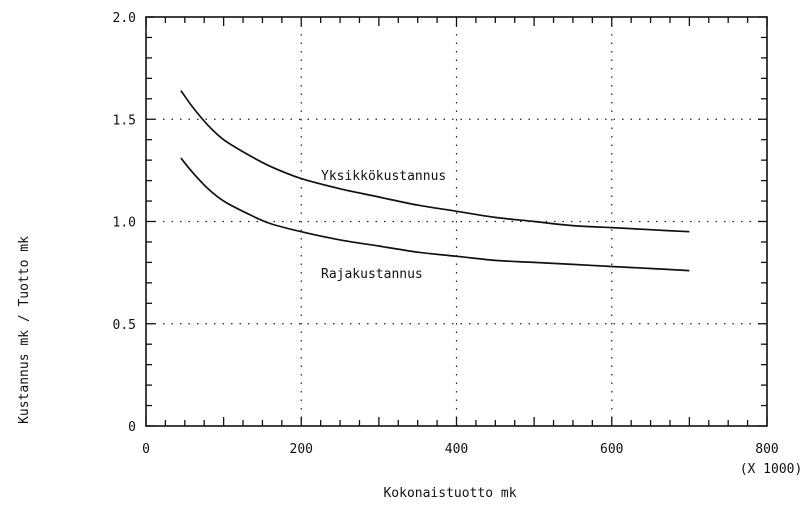 Image resolution: width=807 pixels, height=506 pixels. What do you see at coordinates (301, 449) in the screenshot?
I see `x-tick-label: 200` at bounding box center [301, 449].